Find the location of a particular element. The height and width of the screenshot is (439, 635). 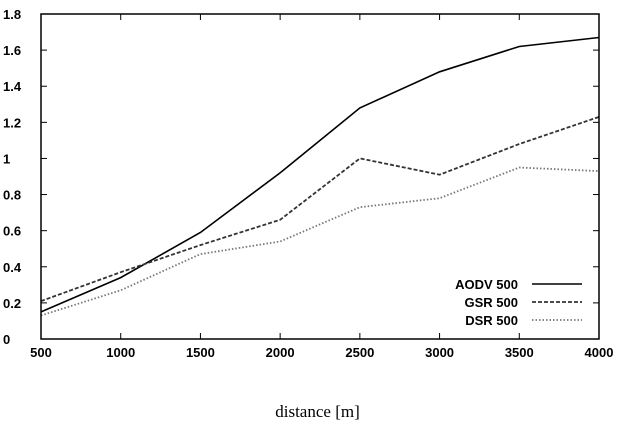

legend-label: DSR 500 is located at coordinates (491, 320).